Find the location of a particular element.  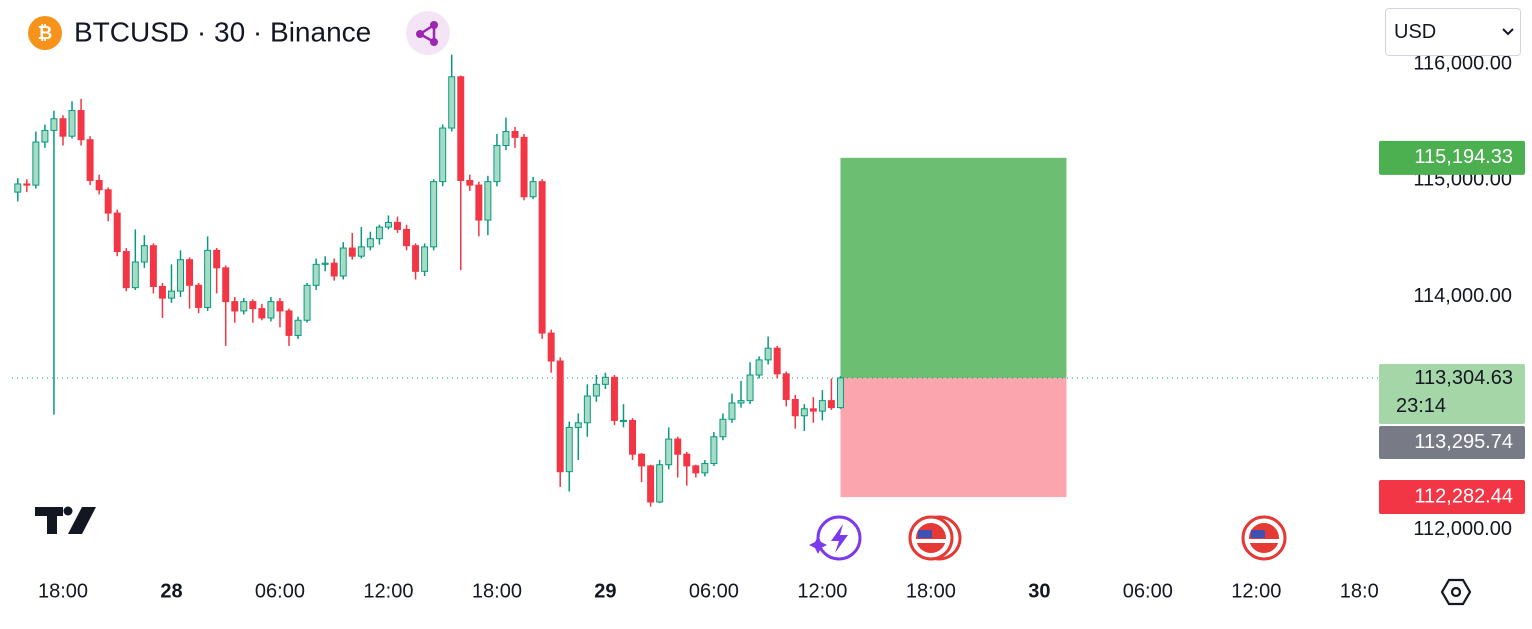

target-label-box is located at coordinates (1452, 157).